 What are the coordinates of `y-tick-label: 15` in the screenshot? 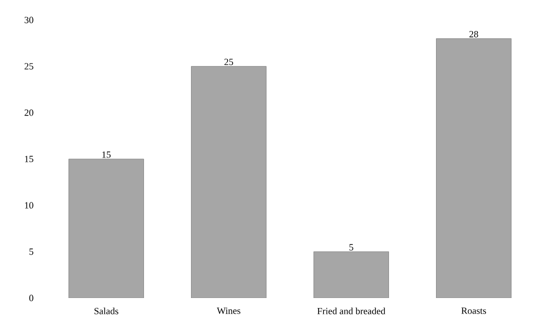 It's located at (29, 159).